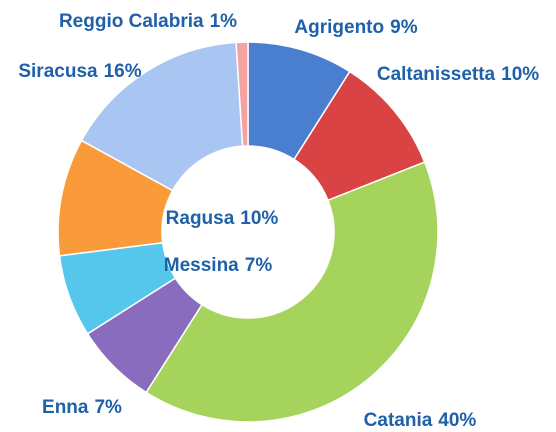 This screenshot has height=432, width=556. Describe the element at coordinates (457, 420) in the screenshot. I see `slice-value: 40%` at that location.